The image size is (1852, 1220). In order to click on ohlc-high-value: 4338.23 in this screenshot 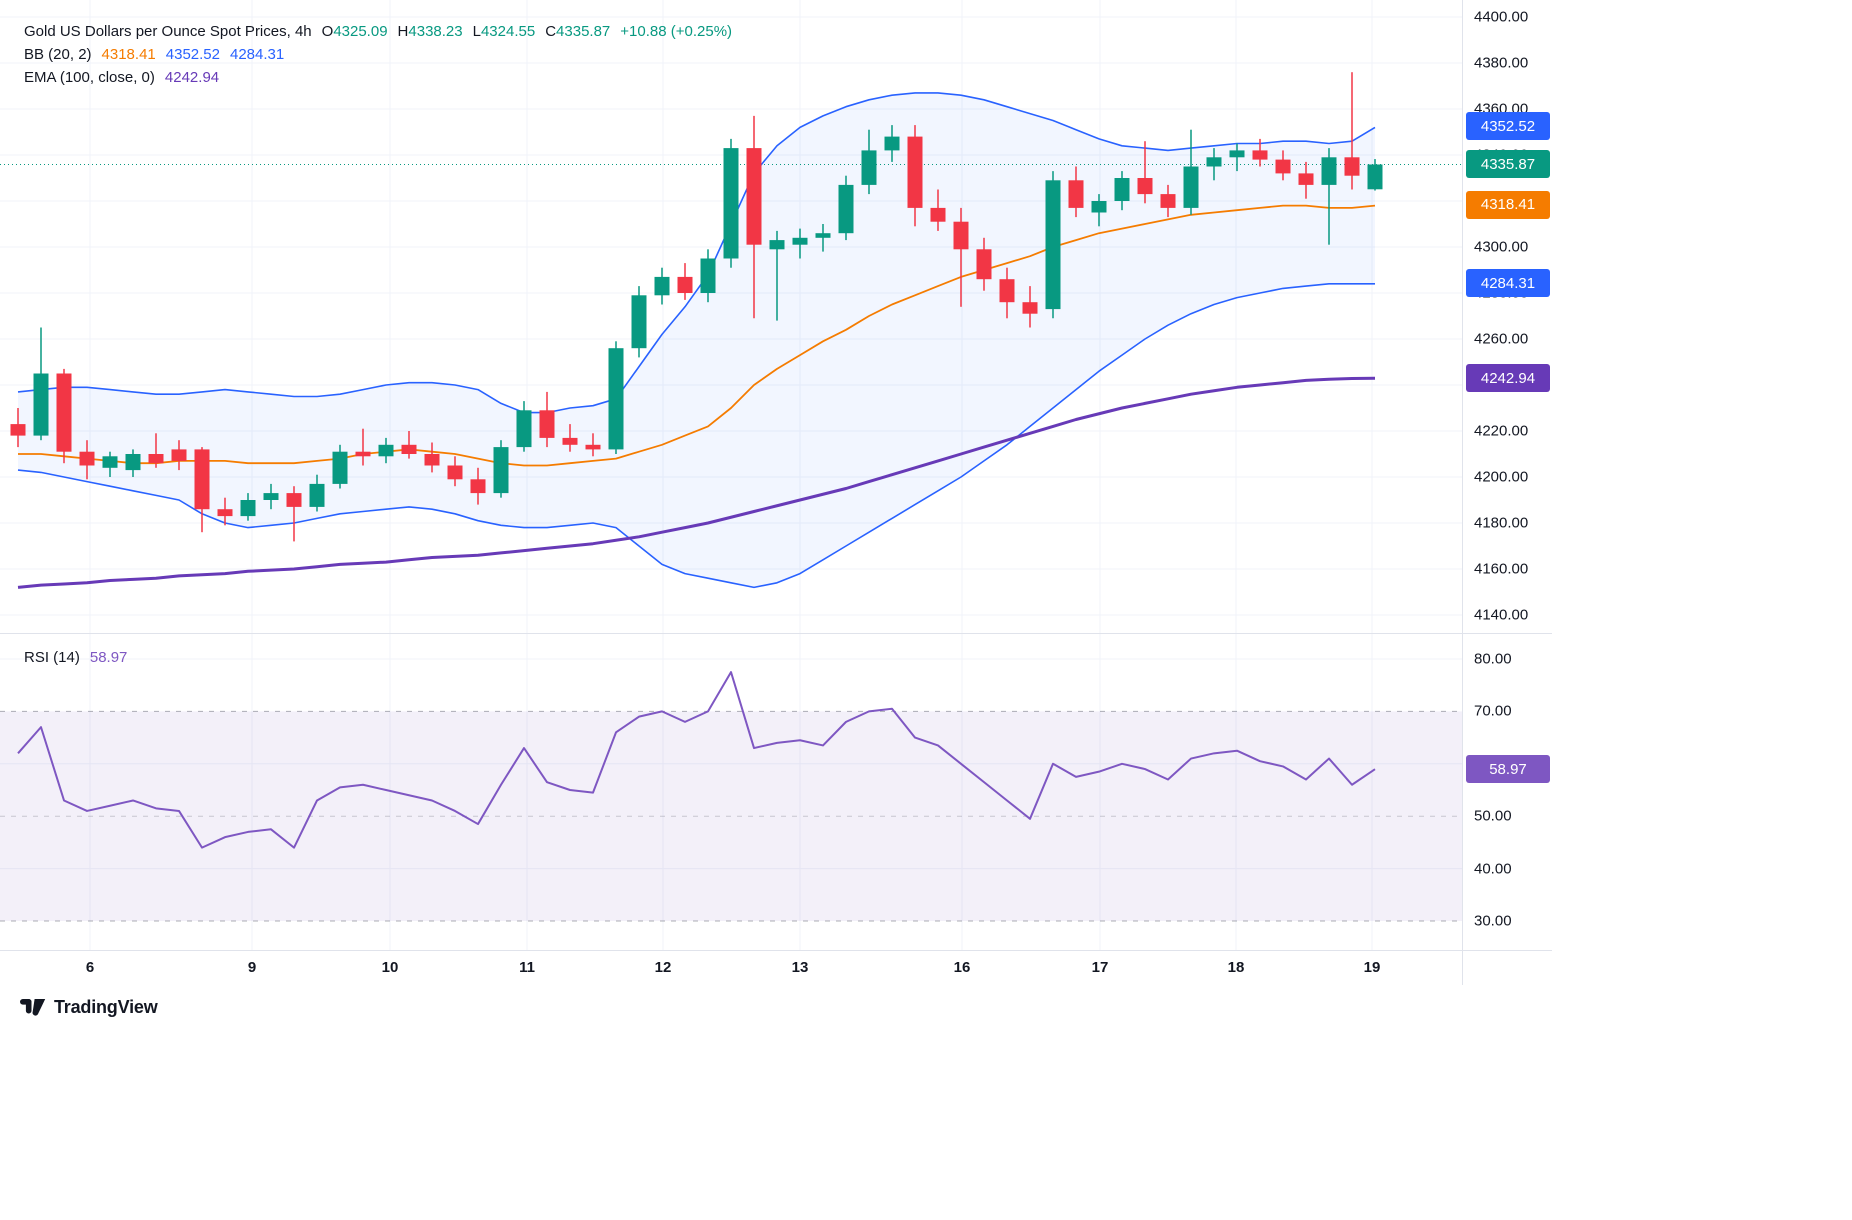, I will do `click(435, 31)`.